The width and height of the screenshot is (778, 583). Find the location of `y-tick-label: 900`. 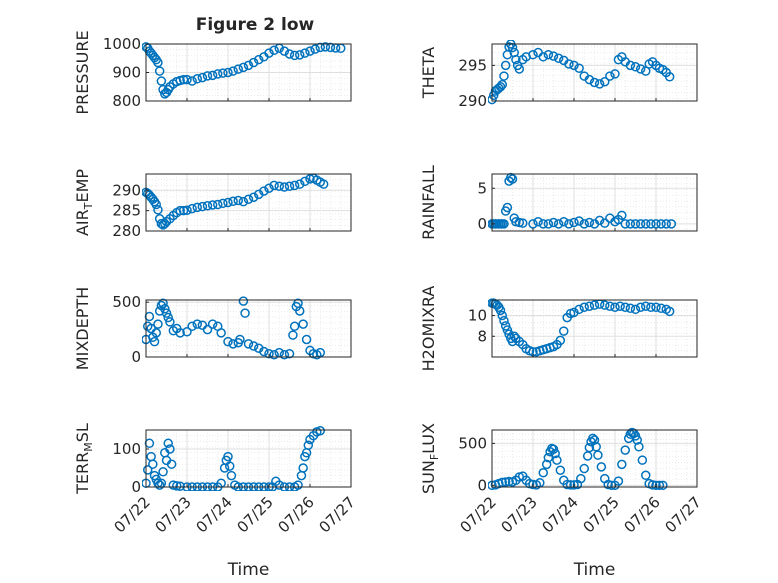

y-tick-label: 900 is located at coordinates (126, 73).